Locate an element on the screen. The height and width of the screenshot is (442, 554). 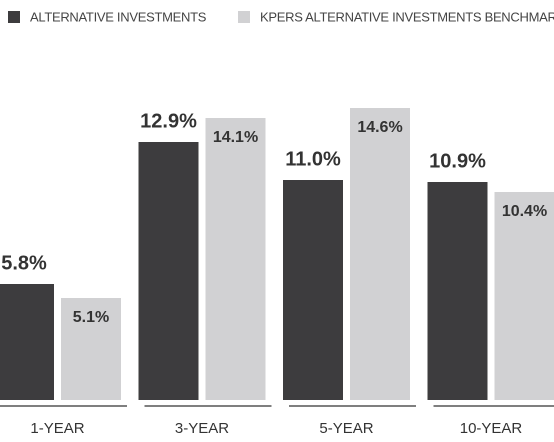
data-label: 11.0% is located at coordinates (313, 159).